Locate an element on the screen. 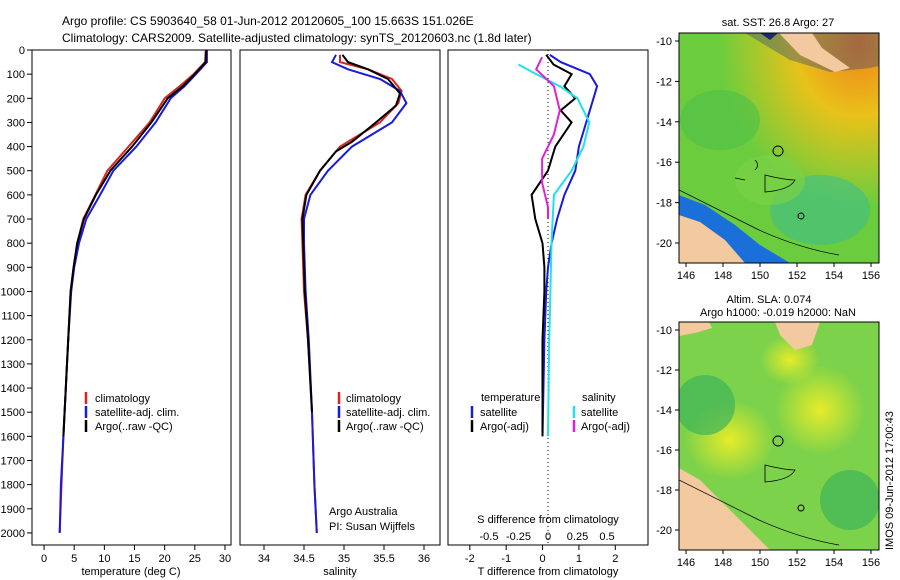  s-diff-x-ticks: -0.5 -0.25 0 0.25 0.5 is located at coordinates (547, 537).